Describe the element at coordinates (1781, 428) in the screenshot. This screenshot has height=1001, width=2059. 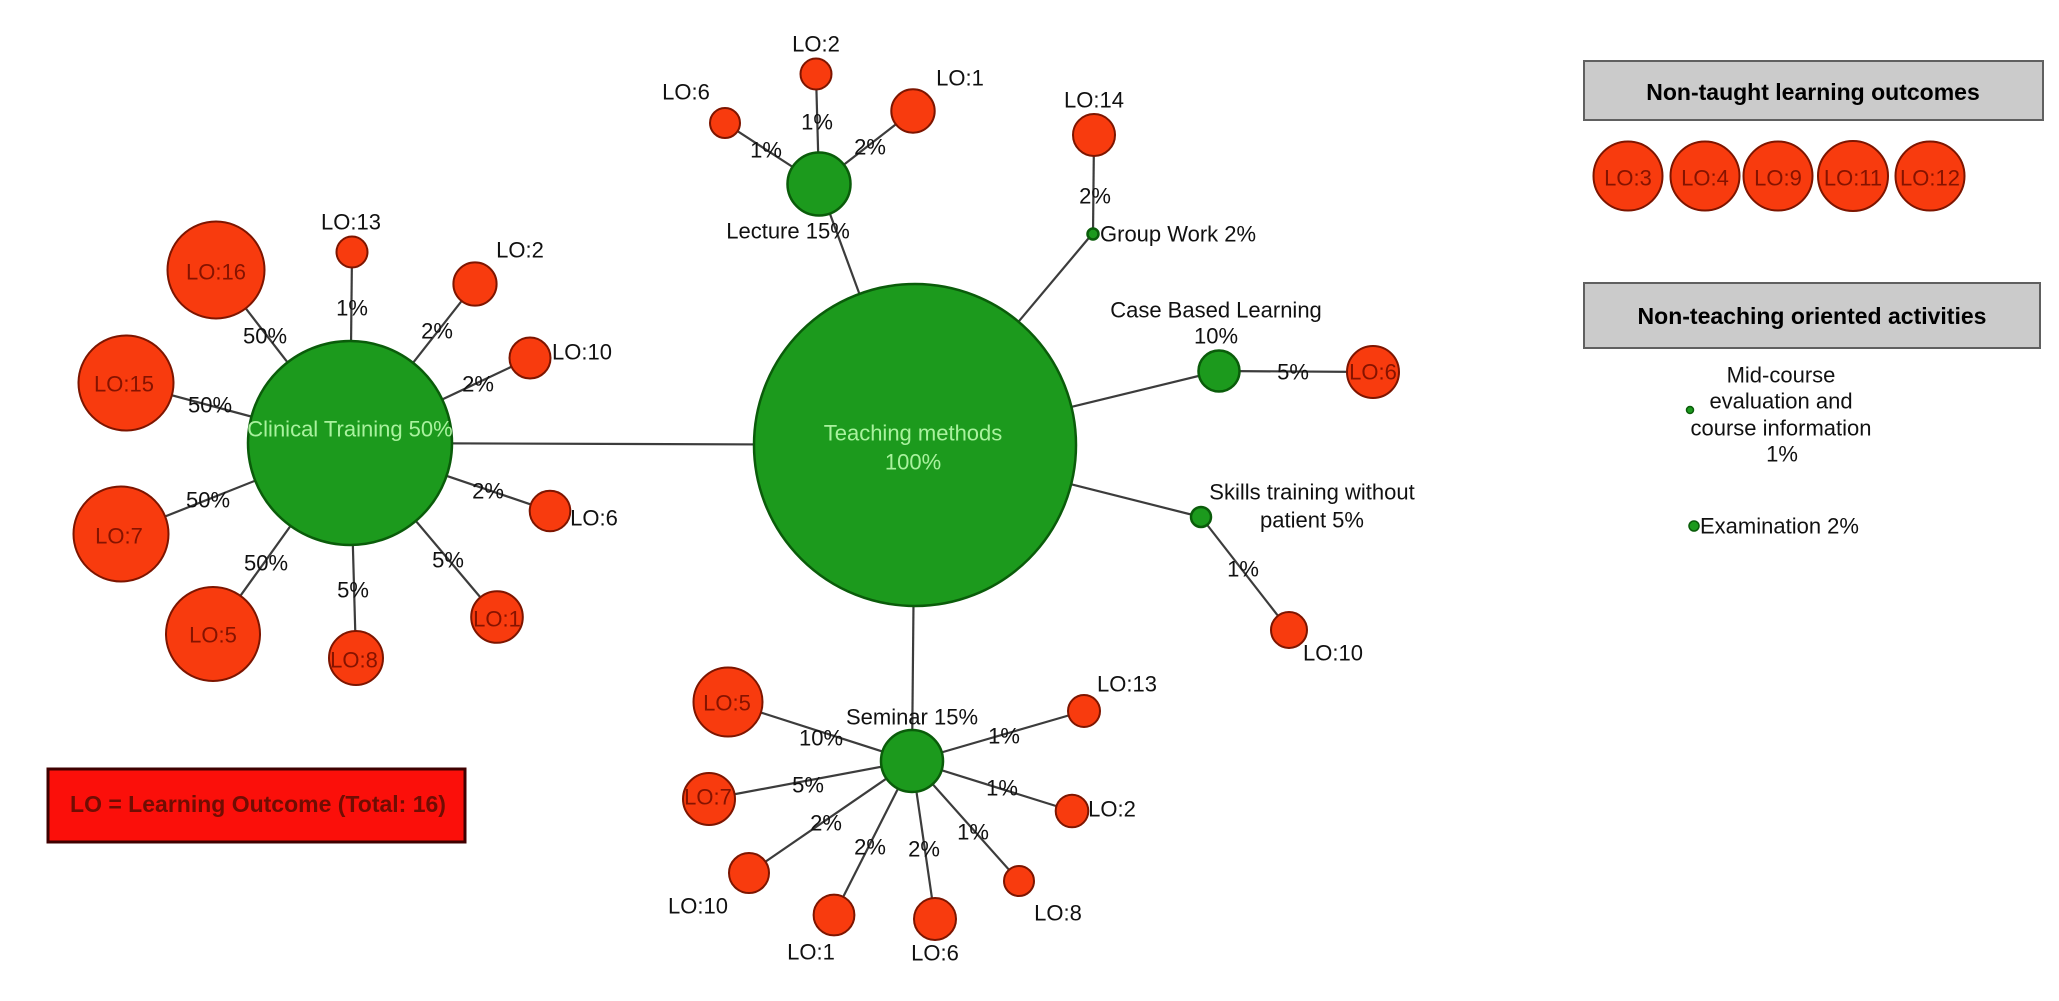
I see `svg-text: course information` at that location.